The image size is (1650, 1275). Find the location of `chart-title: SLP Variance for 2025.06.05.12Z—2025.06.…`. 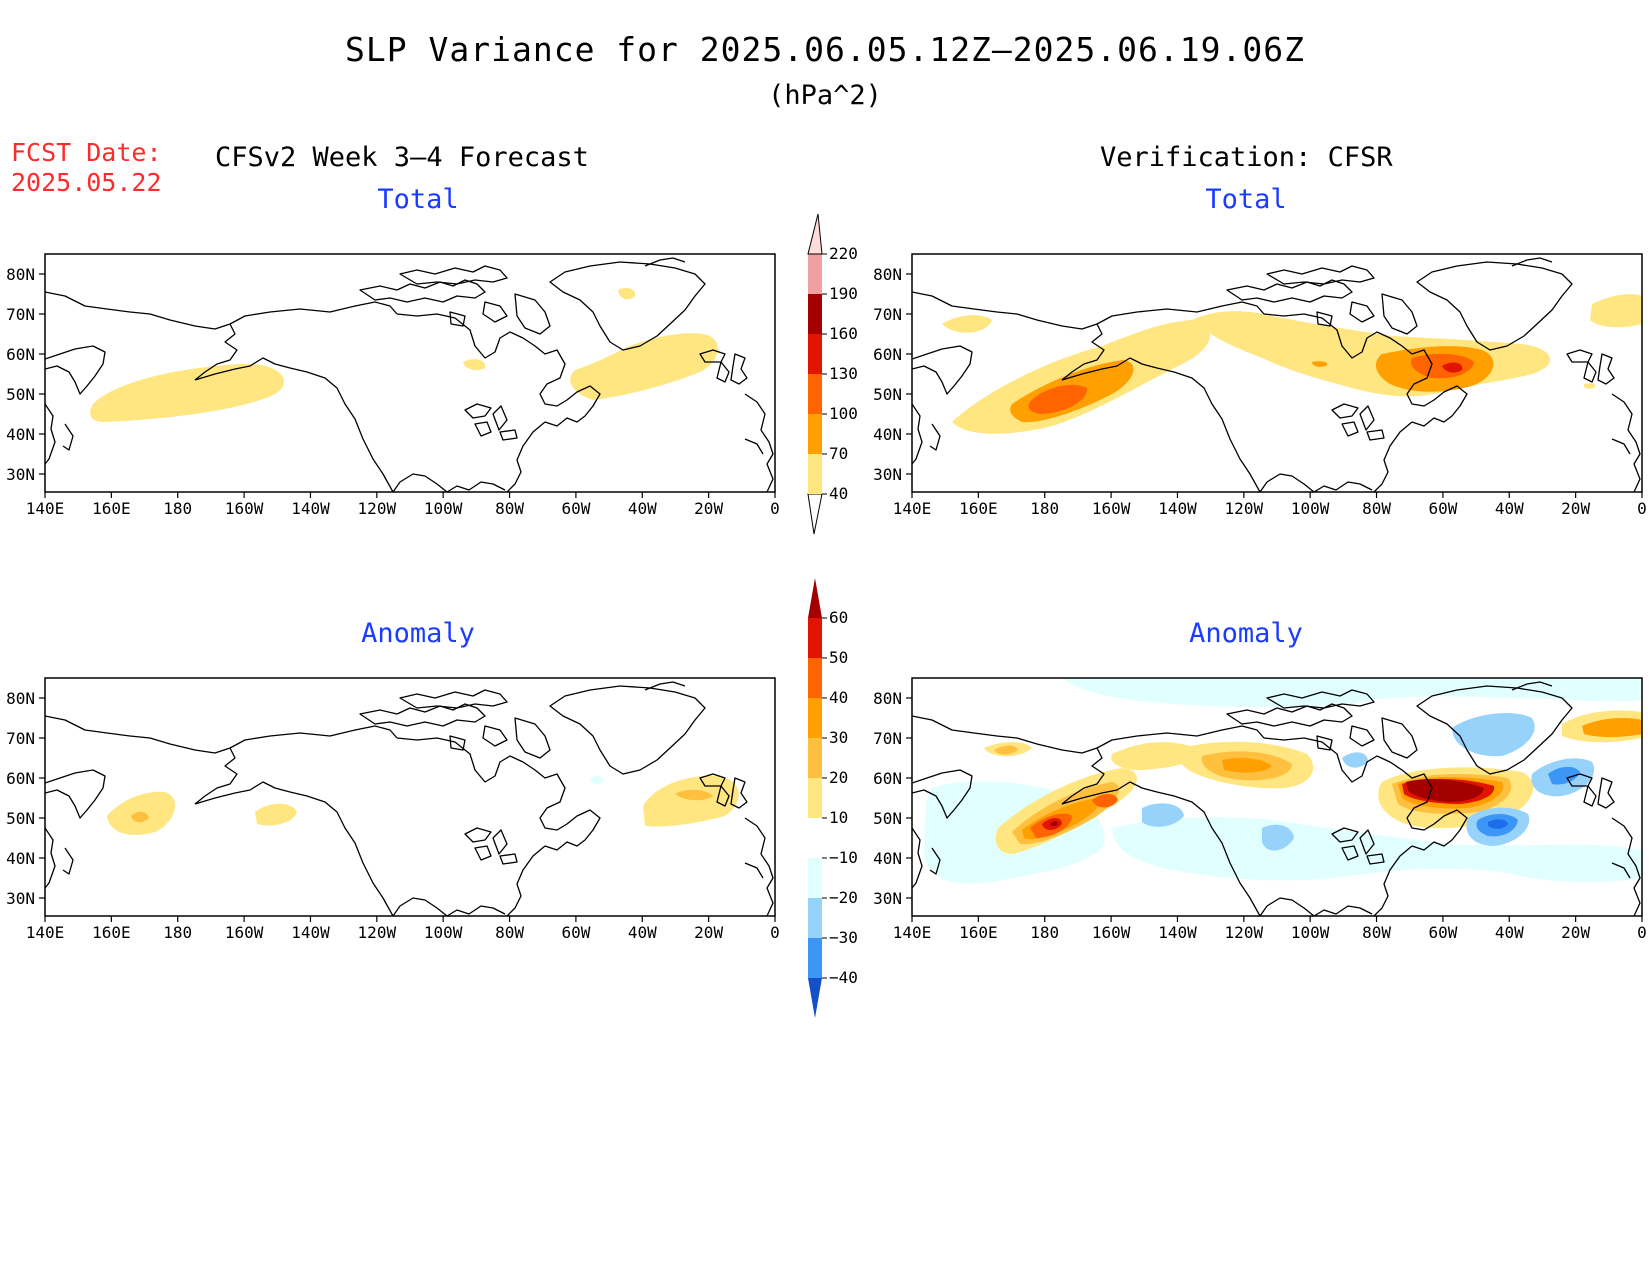

chart-title: SLP Variance for 2025.06.05.12Z—2025.06.… is located at coordinates (825, 49).